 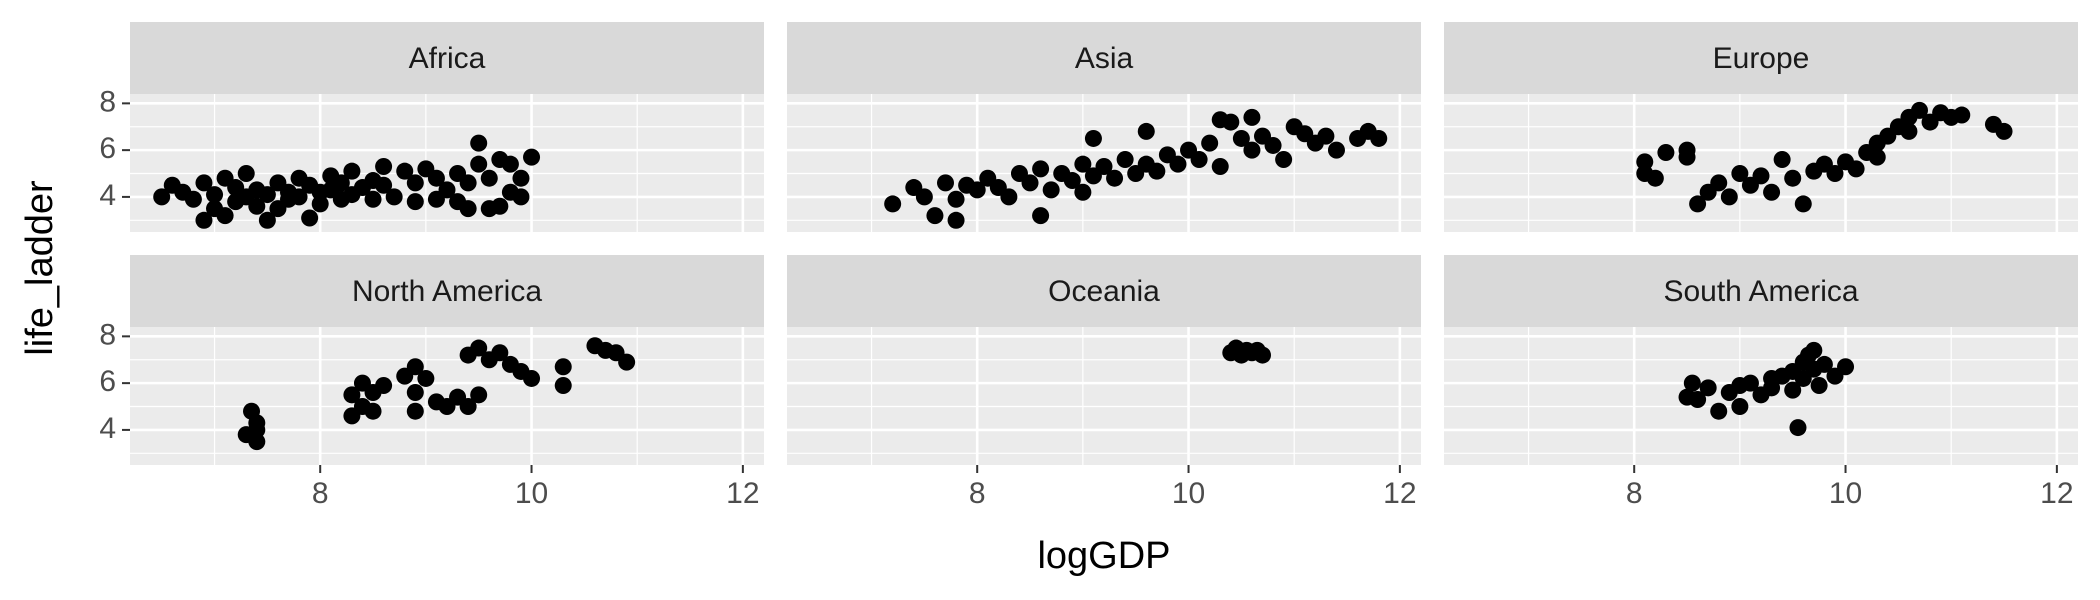 What do you see at coordinates (1761, 382) in the screenshot?
I see `facet-south-america: South America 8 10 12` at bounding box center [1761, 382].